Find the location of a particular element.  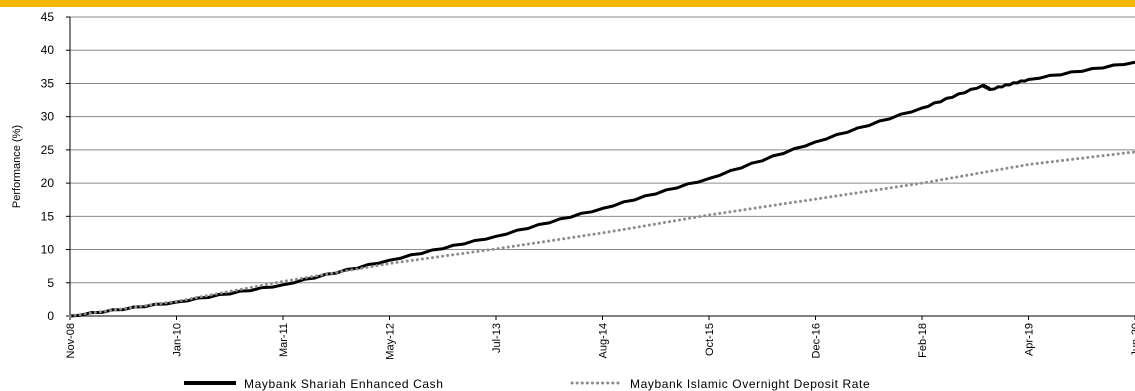

y-tick-label: 35 is located at coordinates (48, 83).